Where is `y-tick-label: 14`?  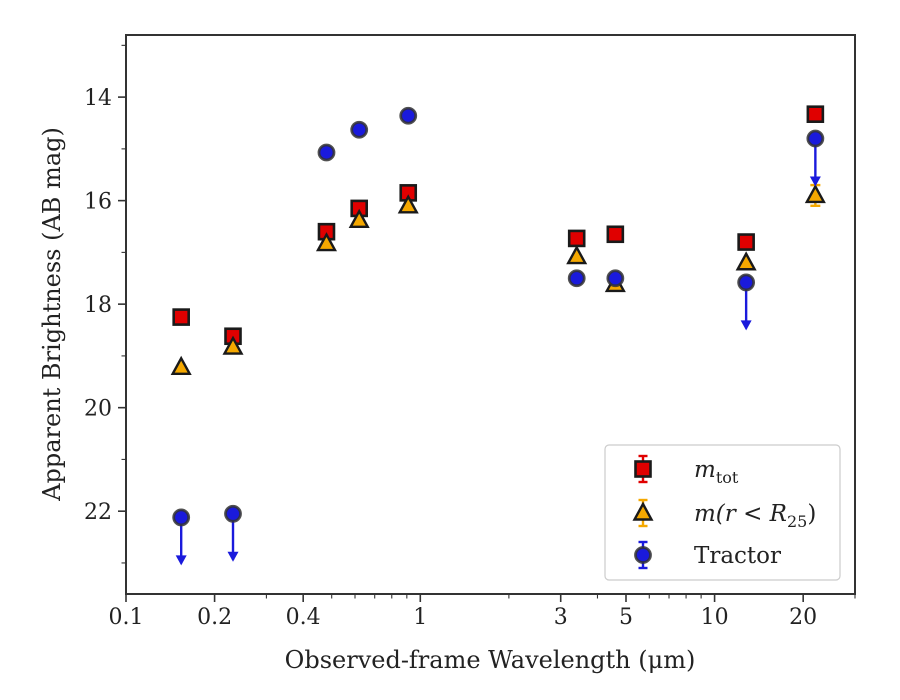
y-tick-label: 14 is located at coordinates (98, 98).